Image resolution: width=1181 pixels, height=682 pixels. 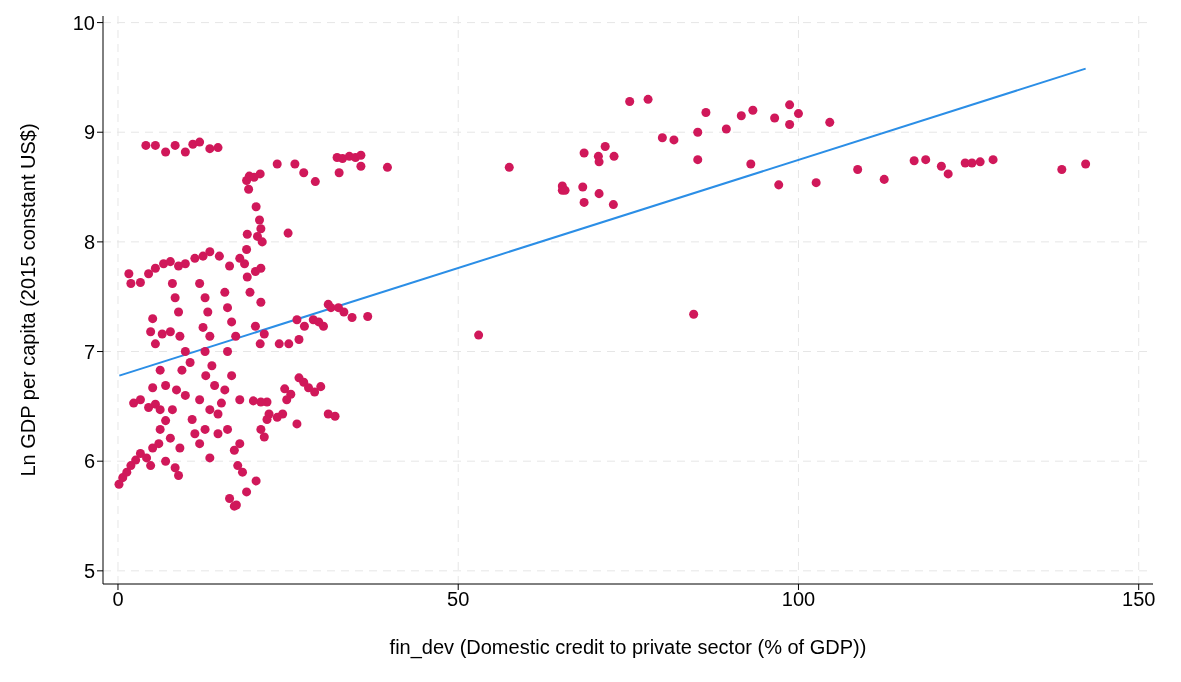 What do you see at coordinates (89, 132) in the screenshot?
I see `y-tick-label: 9` at bounding box center [89, 132].